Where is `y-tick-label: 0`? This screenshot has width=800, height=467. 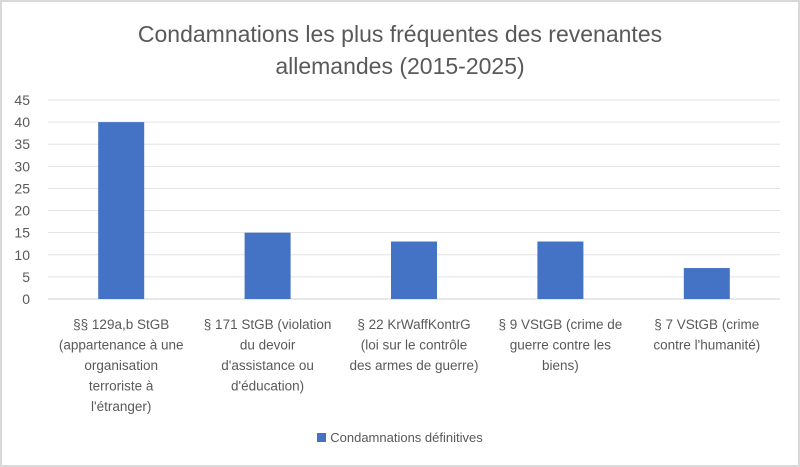
y-tick-label: 0 is located at coordinates (26, 299).